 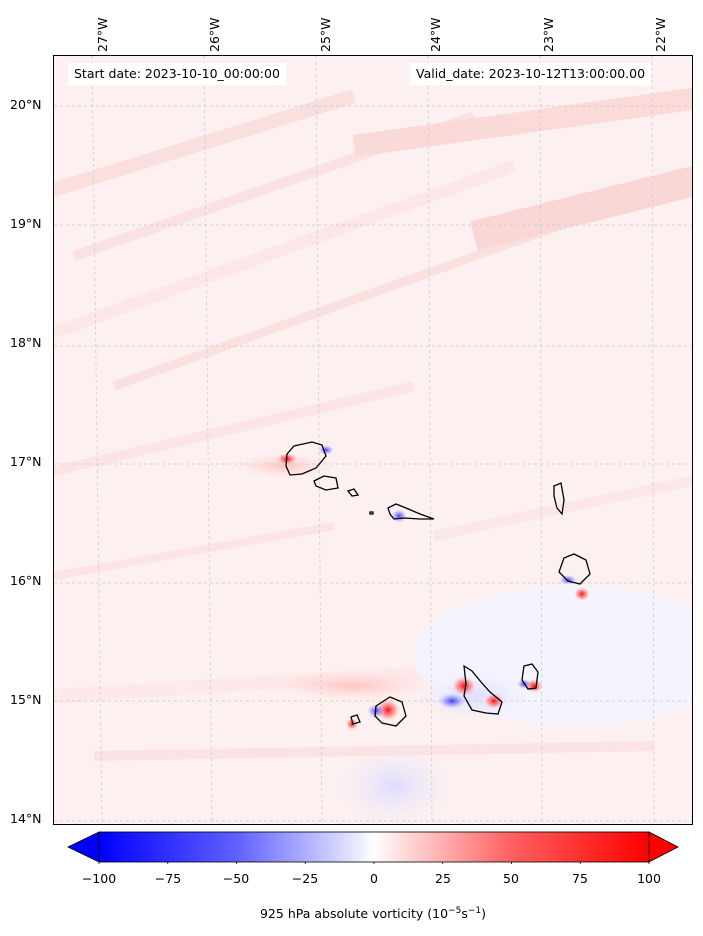 I want to click on colorbar-title-exponent-1: −5, so click(x=455, y=911).